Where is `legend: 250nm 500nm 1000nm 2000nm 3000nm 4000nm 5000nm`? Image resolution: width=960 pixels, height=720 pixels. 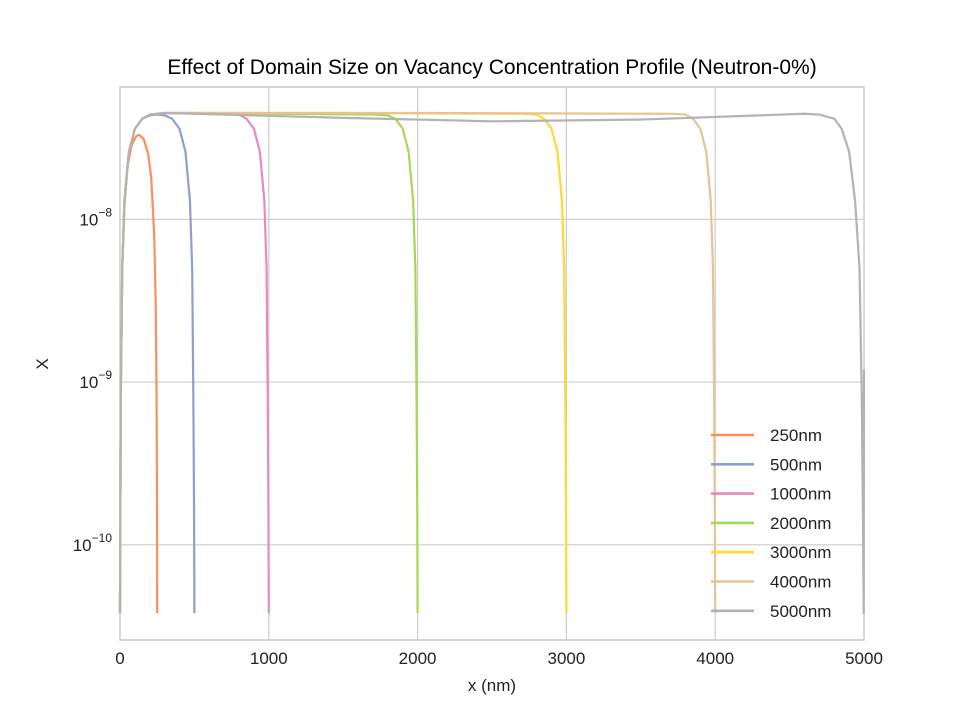
legend: 250nm 500nm 1000nm 2000nm 3000nm 4000nm 5000nm is located at coordinates (771, 523).